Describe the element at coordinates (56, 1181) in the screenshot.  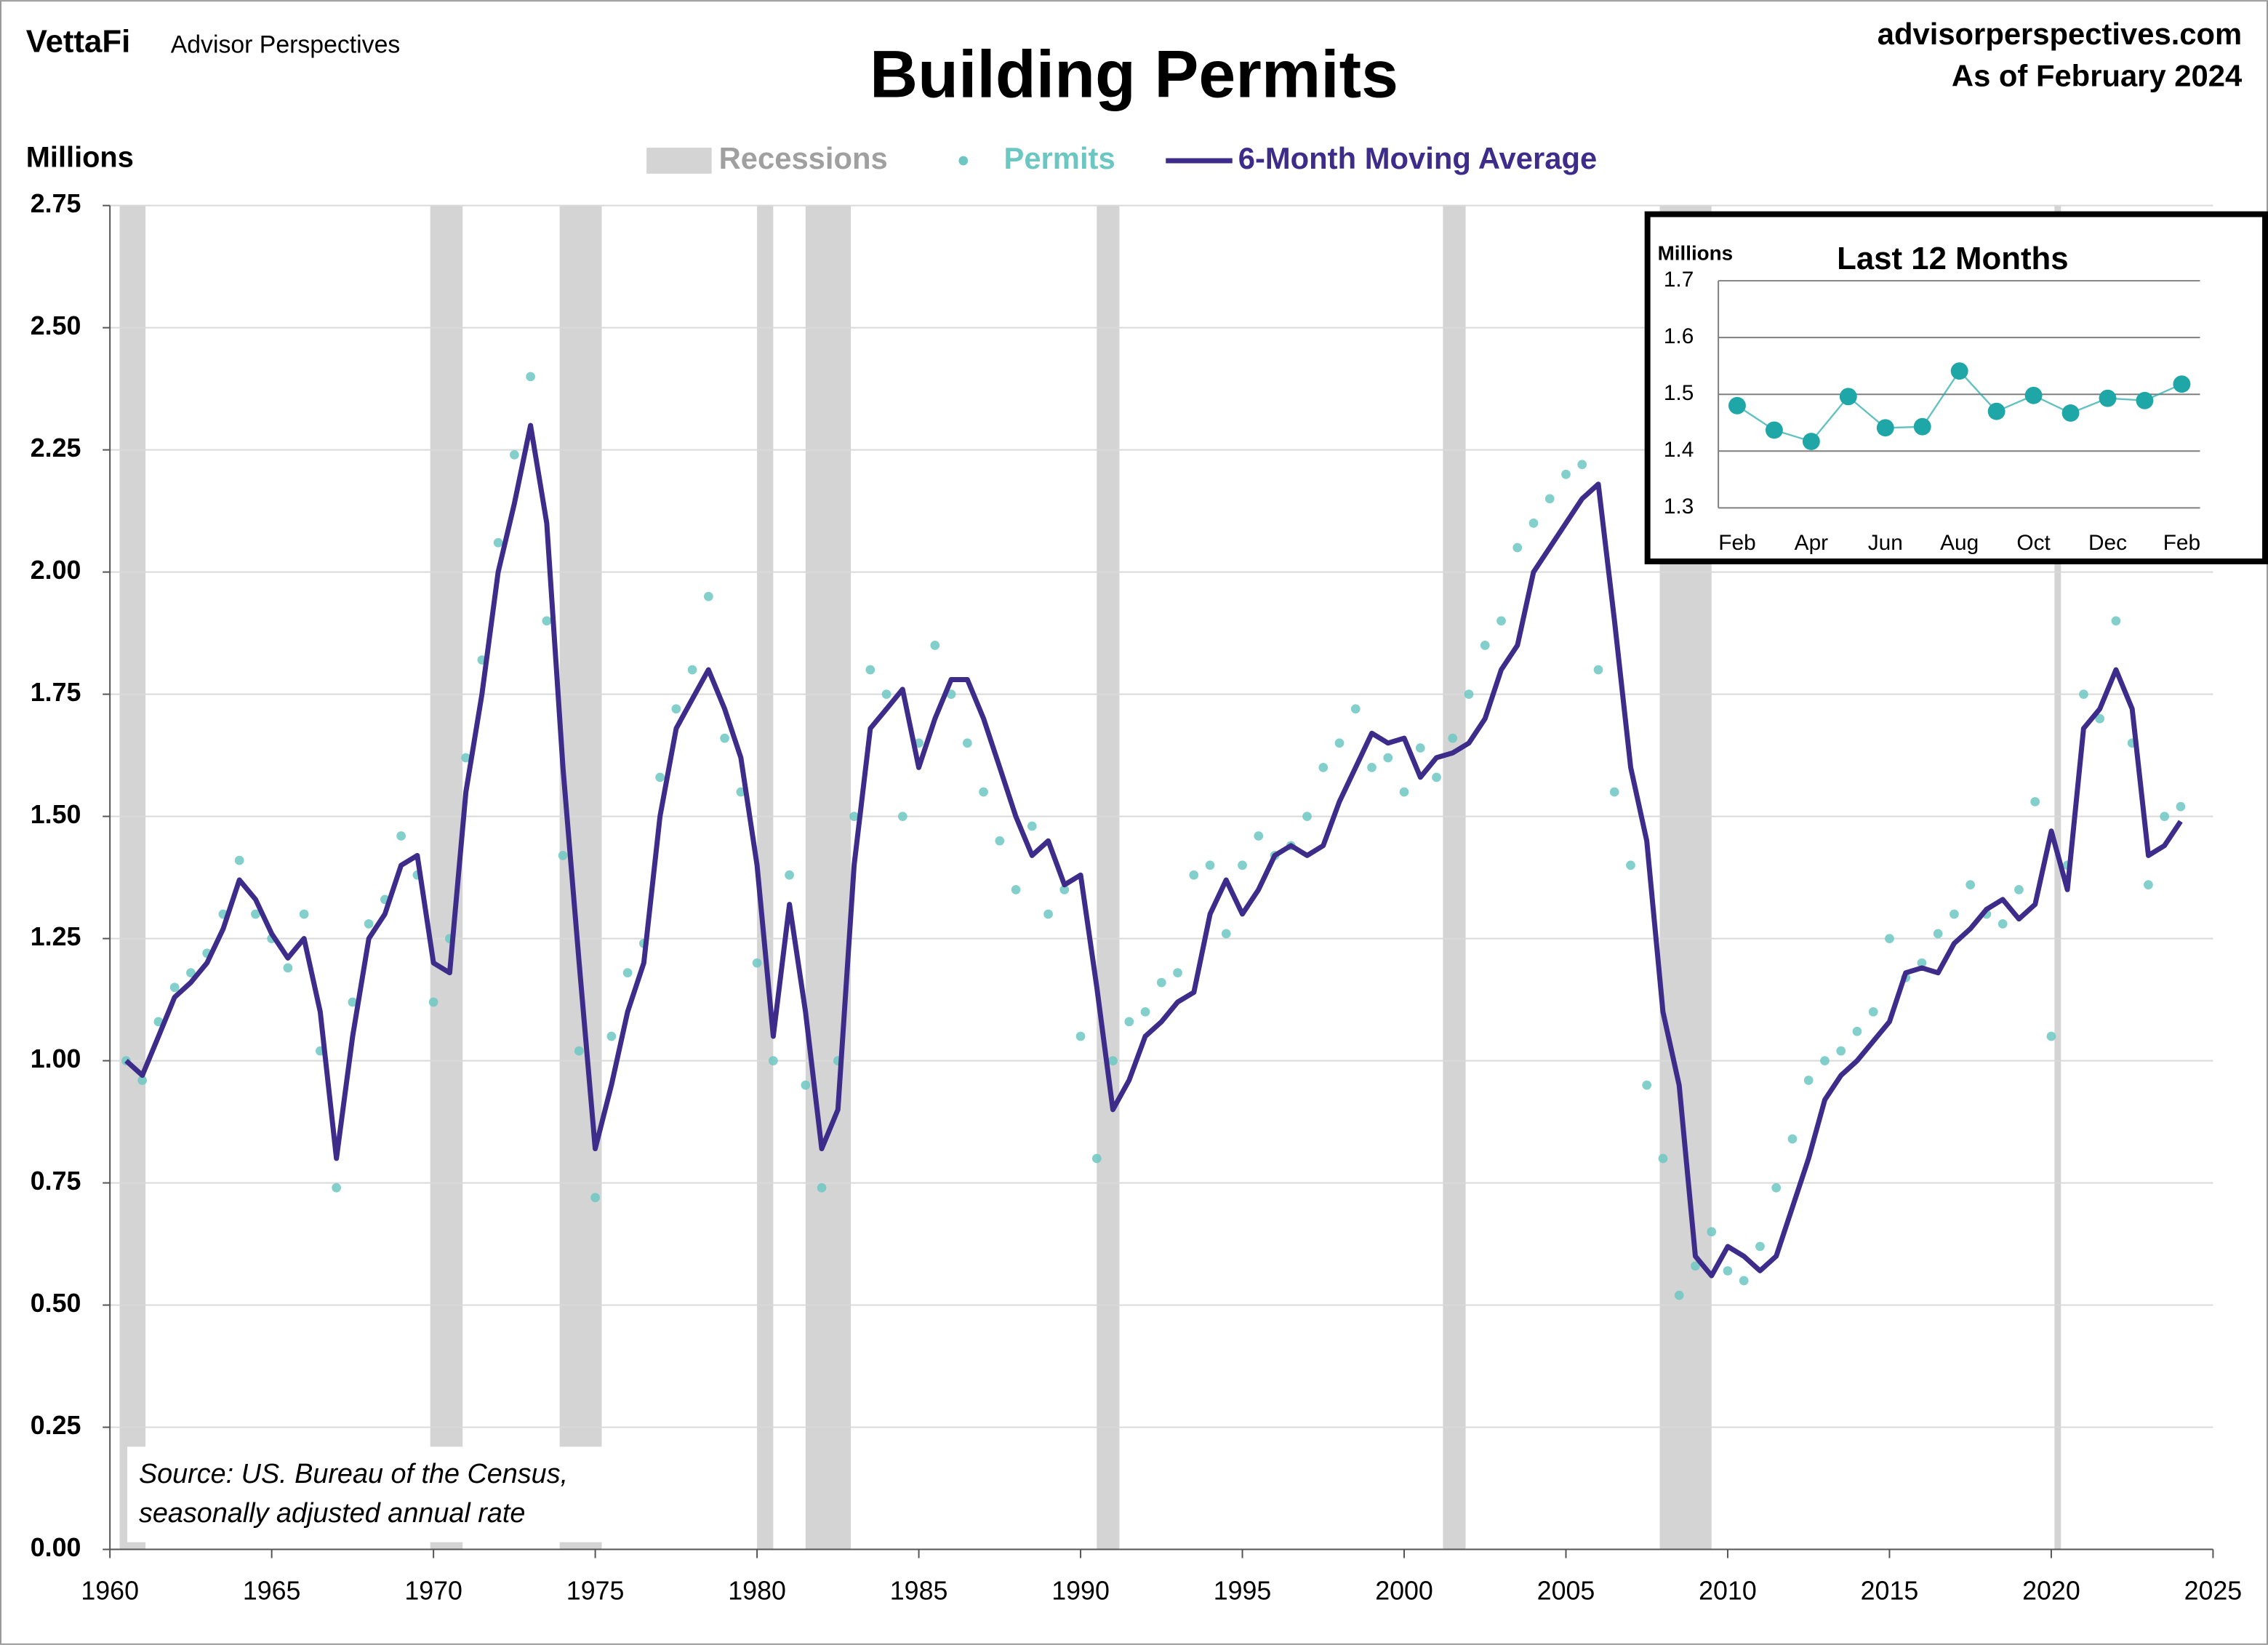
I see `y-tick-label: 0.75` at that location.